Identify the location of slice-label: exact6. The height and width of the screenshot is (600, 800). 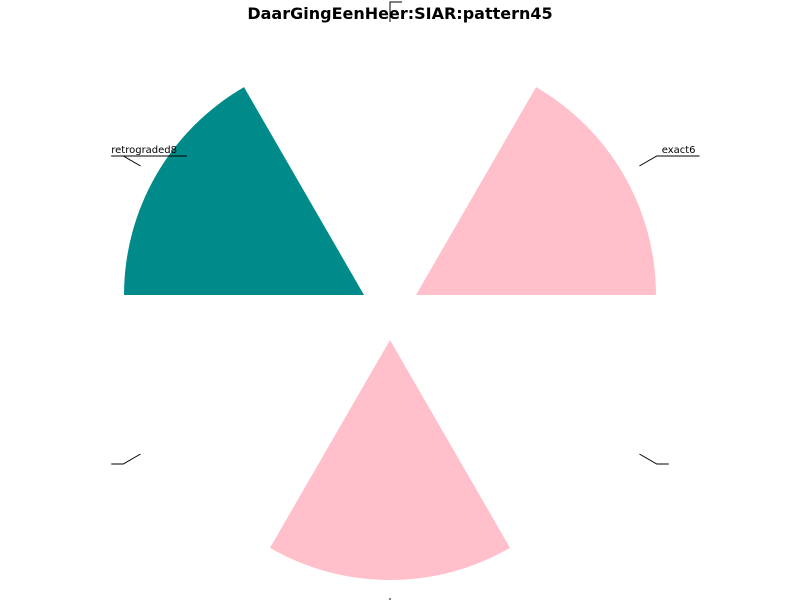
(679, 150).